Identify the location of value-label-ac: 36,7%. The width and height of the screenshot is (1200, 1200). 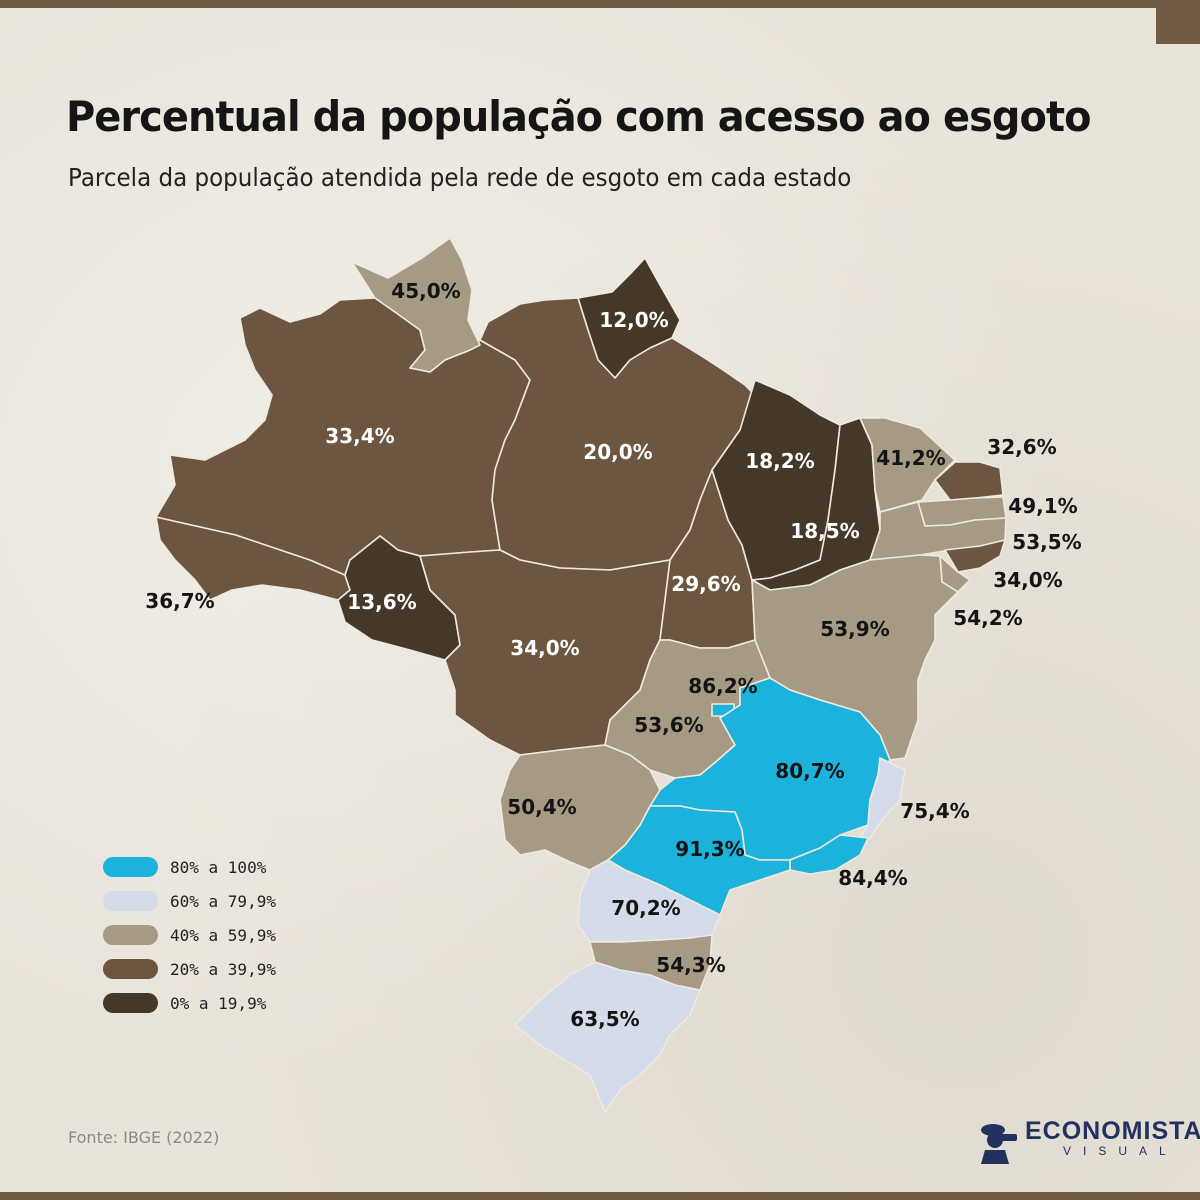
(179, 601).